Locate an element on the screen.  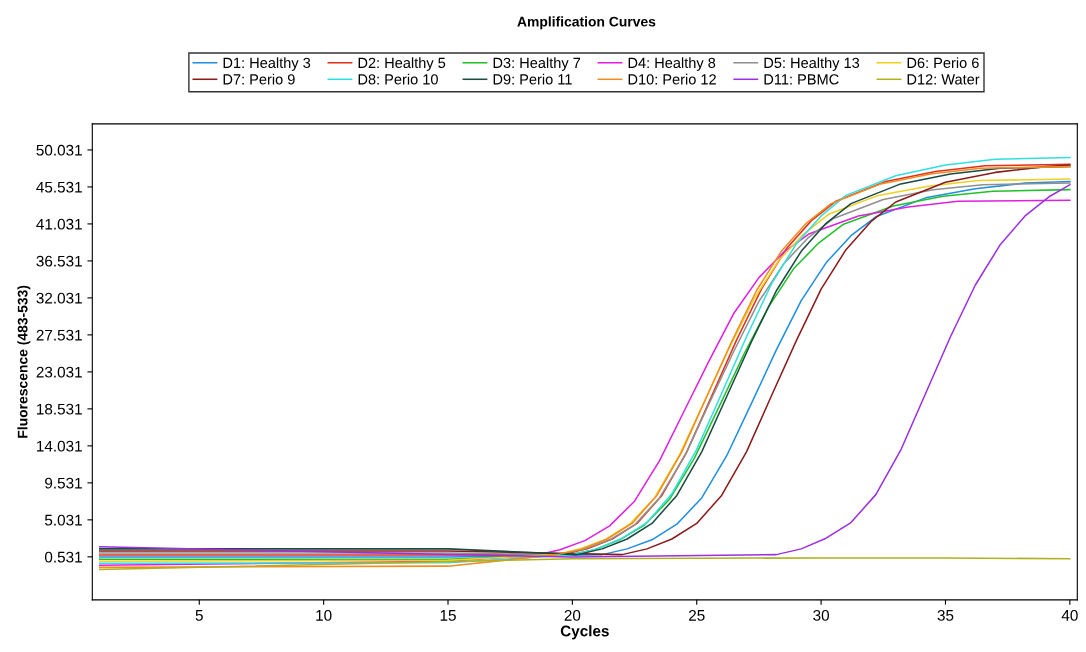
legend-label: D8: Perio 10 is located at coordinates (398, 79).